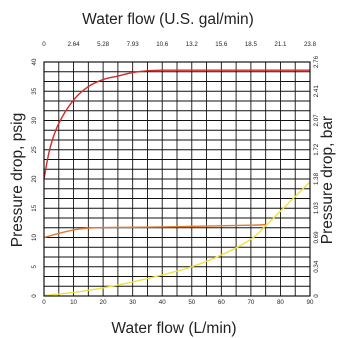 This screenshot has height=338, width=340. Describe the element at coordinates (34, 149) in the screenshot. I see `left-tick-label: 25` at that location.